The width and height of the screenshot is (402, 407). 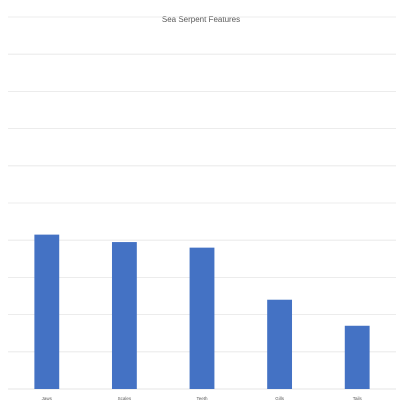 What do you see at coordinates (47, 398) in the screenshot?
I see `x-tick-label-jaws: Jaws` at bounding box center [47, 398].